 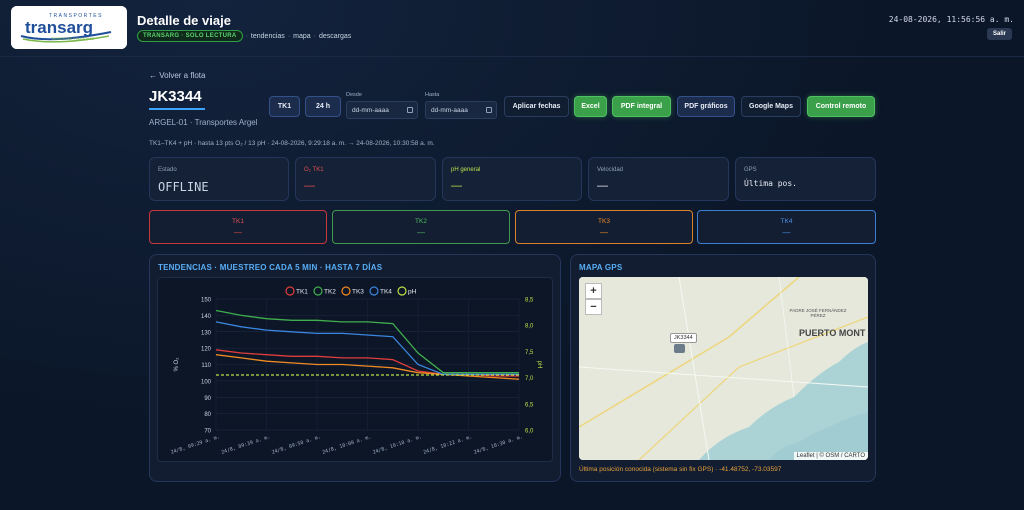 What do you see at coordinates (346, 291) in the screenshot?
I see `legend-marker-tk3` at bounding box center [346, 291].